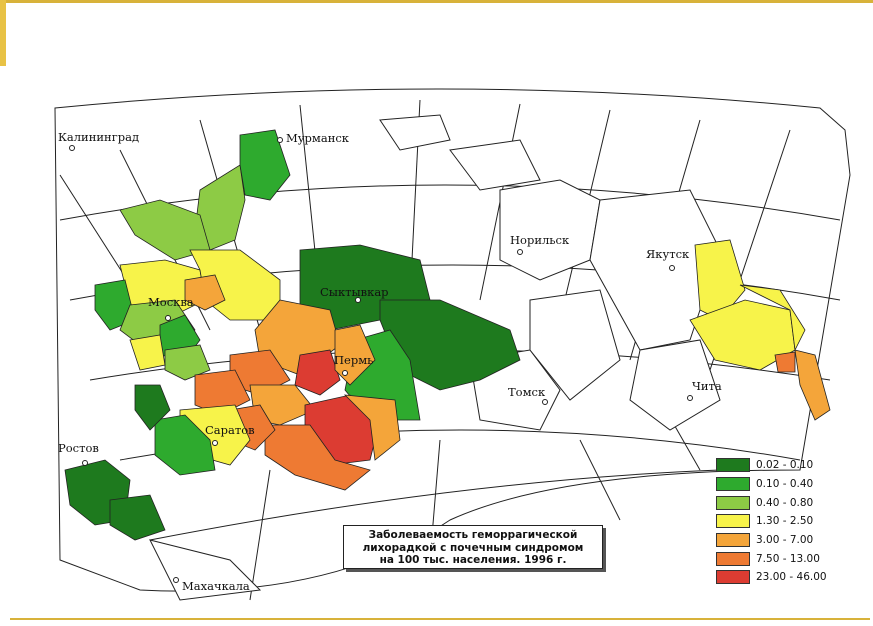 The image size is (873, 626). I want to click on city-marker-yakutsk, so click(672, 268).